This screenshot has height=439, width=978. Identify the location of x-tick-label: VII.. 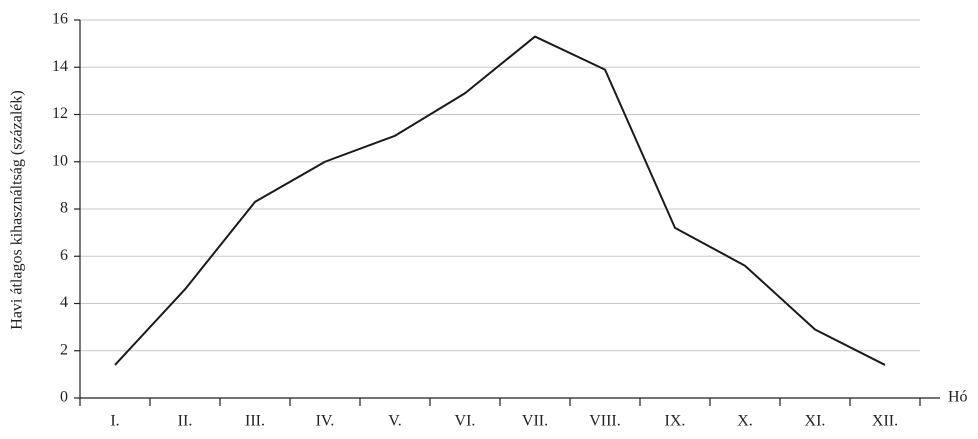
(535, 421).